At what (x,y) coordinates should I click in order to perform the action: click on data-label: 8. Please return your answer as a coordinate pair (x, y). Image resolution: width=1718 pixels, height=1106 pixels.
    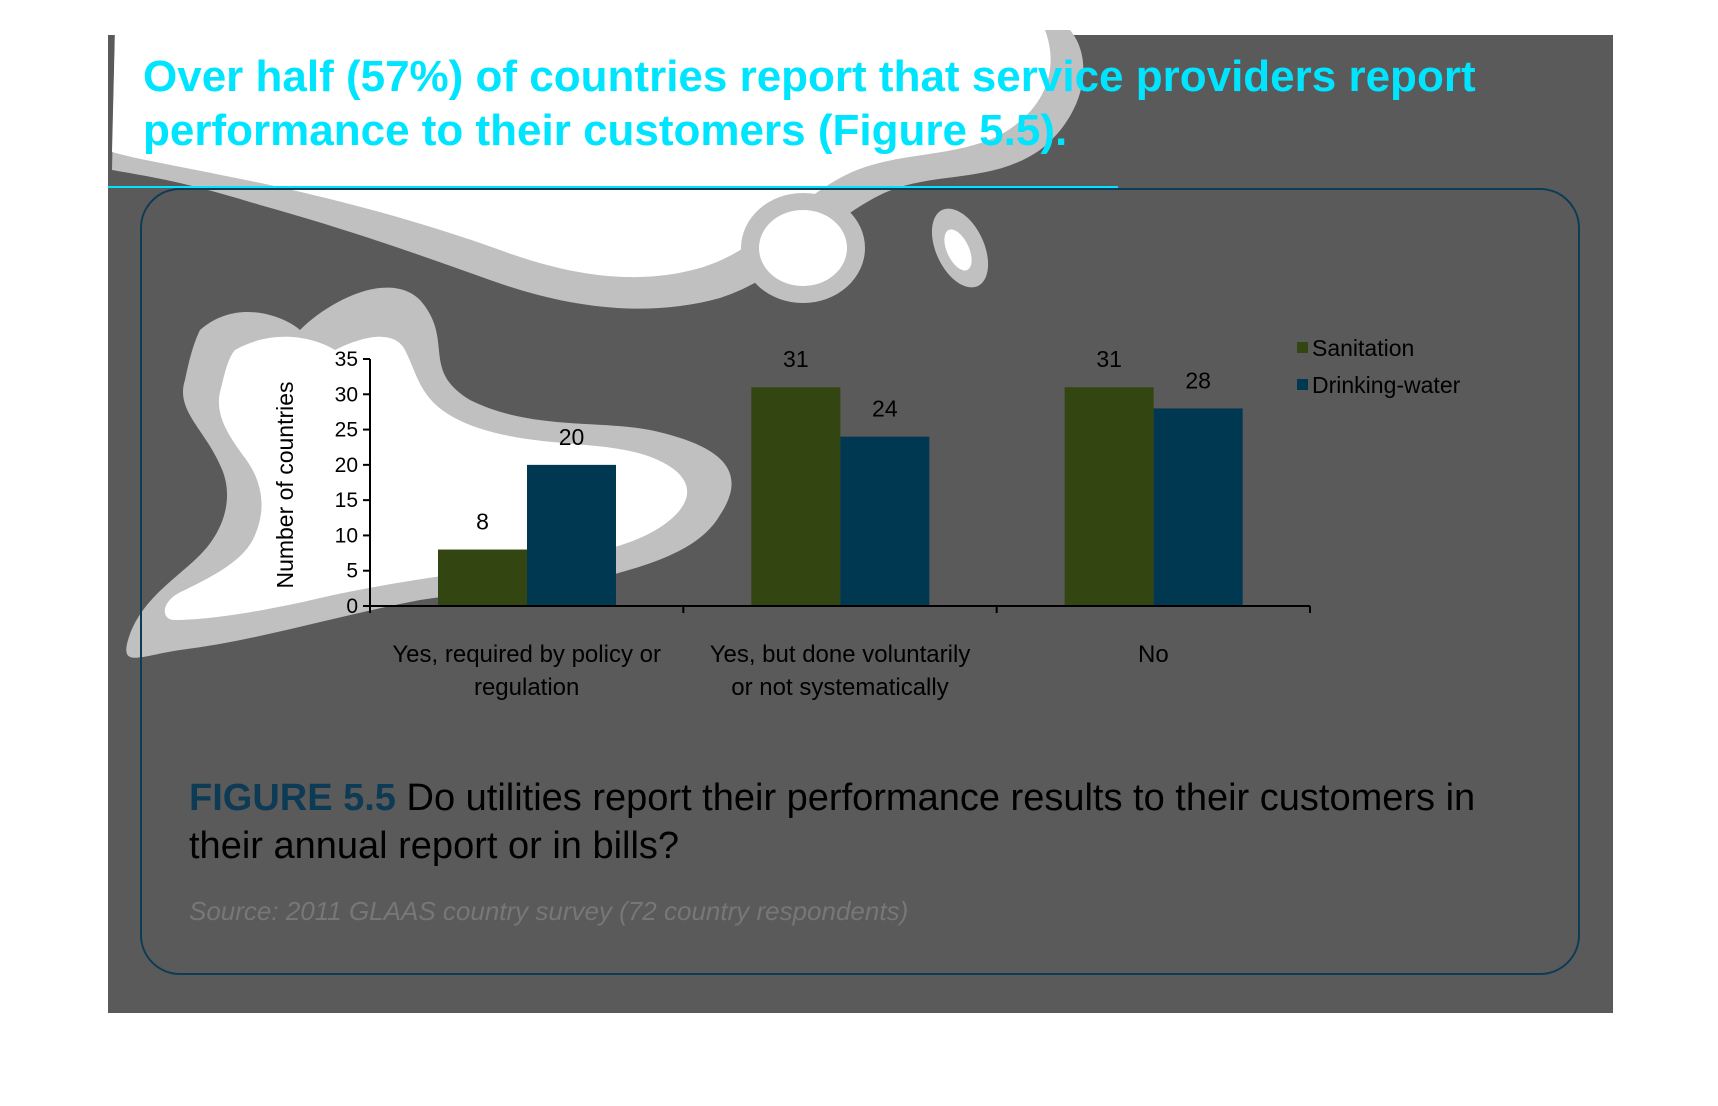
    Looking at the image, I should click on (482, 522).